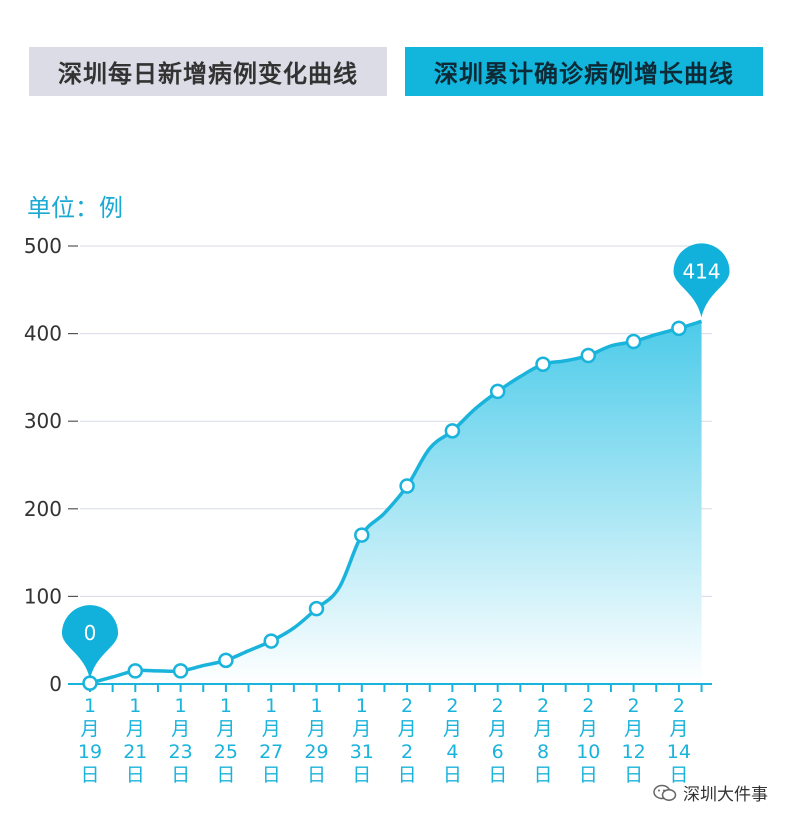  What do you see at coordinates (43, 334) in the screenshot?
I see `y-tick-label: 400` at bounding box center [43, 334].